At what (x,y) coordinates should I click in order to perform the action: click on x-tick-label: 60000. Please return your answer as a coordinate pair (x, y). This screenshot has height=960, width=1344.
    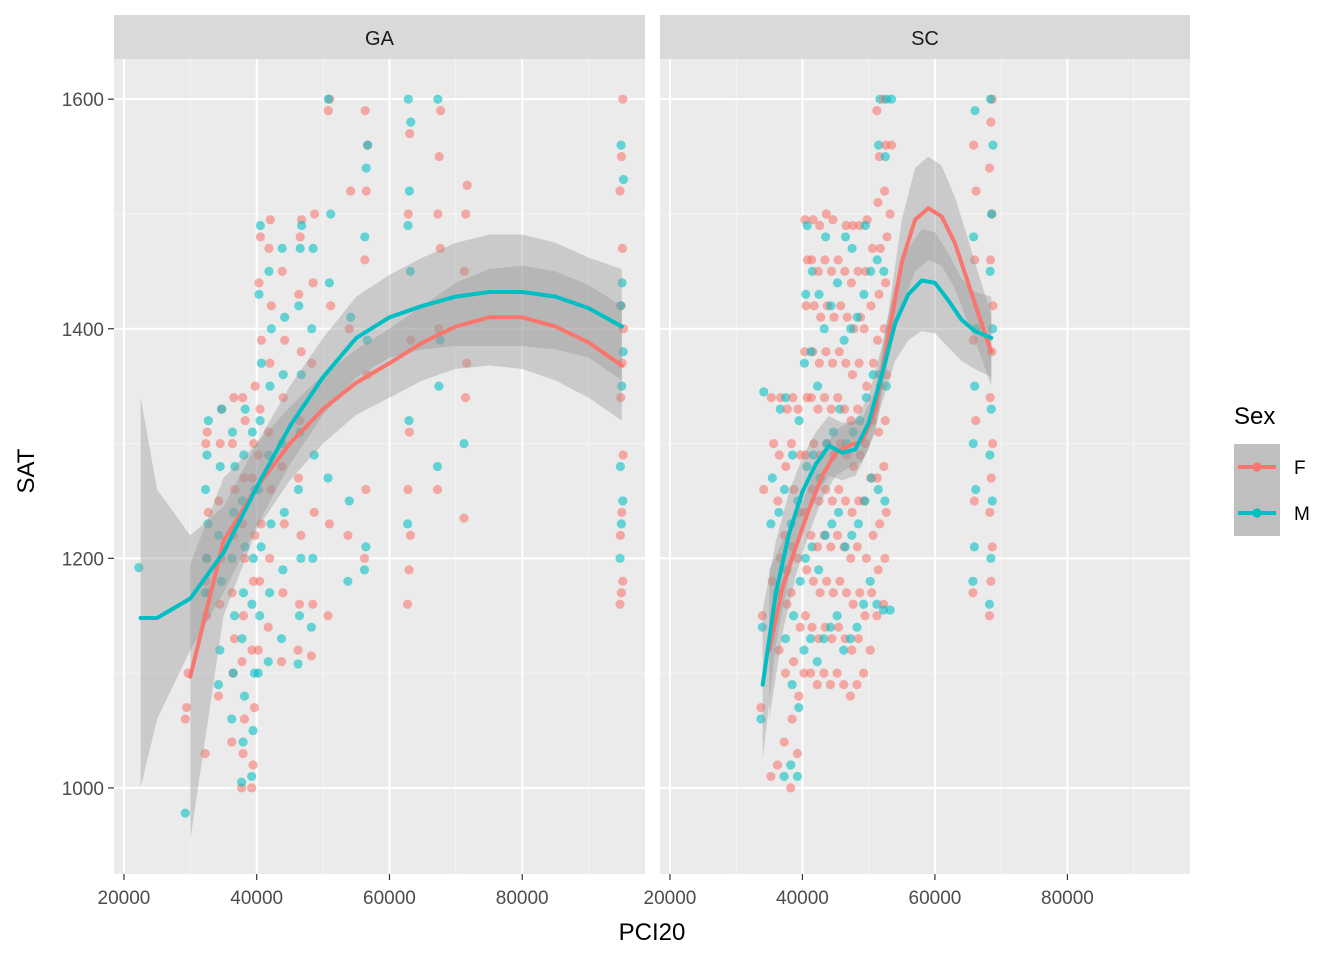
    Looking at the image, I should click on (389, 898).